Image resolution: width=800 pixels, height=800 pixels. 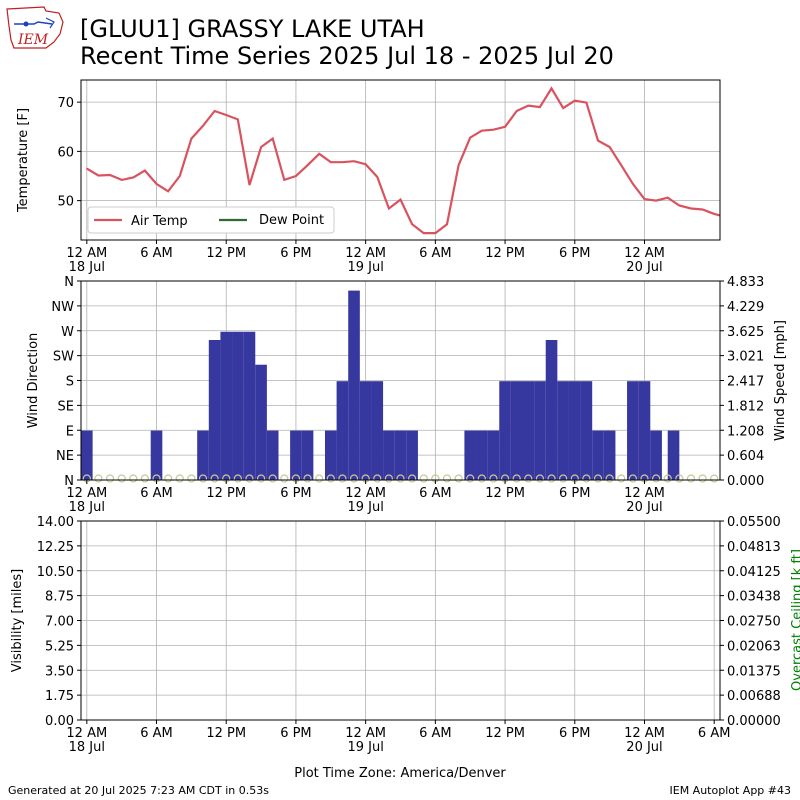 I want to click on wind-x-date-label: 19 Jul, so click(x=365, y=507).